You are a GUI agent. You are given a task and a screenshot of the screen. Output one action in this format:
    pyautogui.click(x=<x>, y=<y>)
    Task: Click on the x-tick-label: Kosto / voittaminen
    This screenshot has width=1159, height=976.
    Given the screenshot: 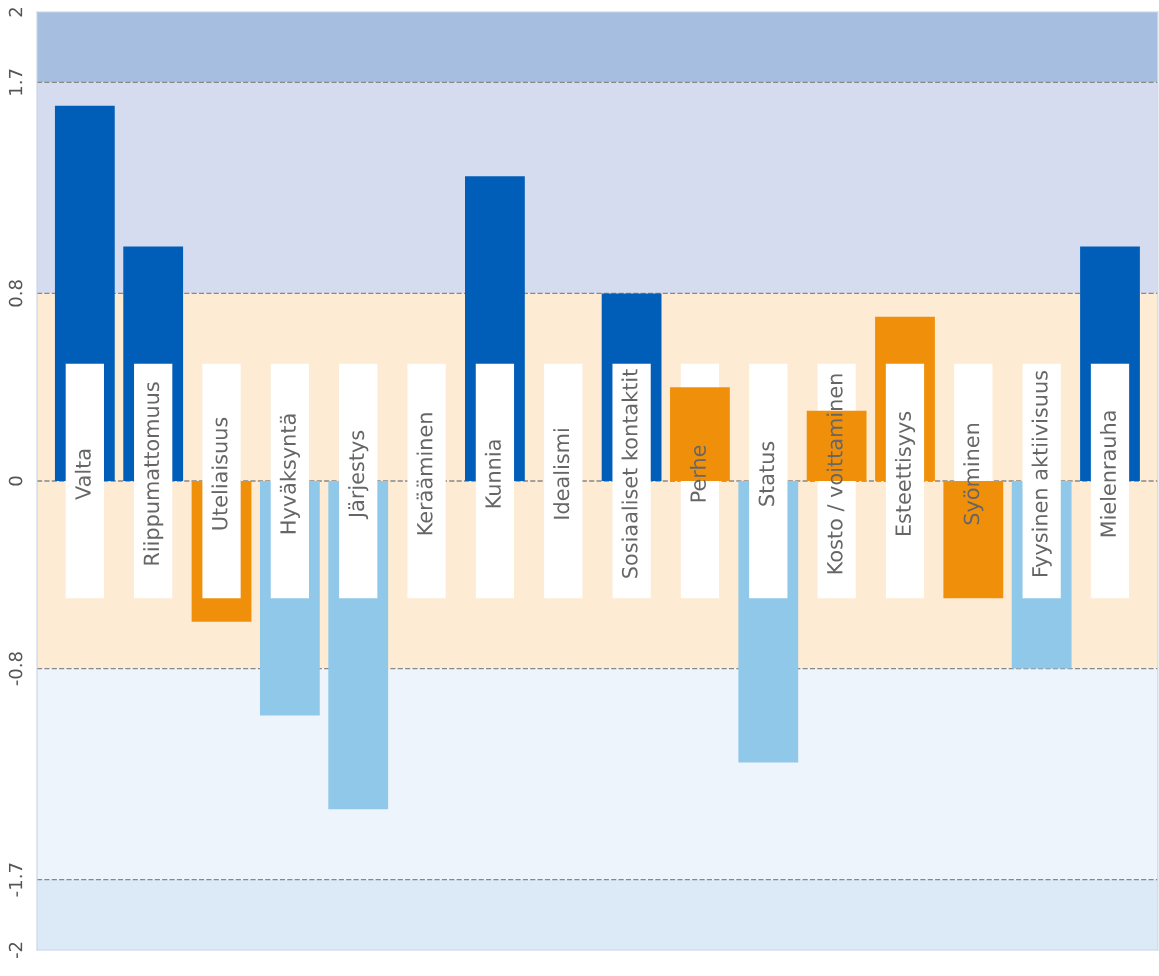 What is the action you would take?
    pyautogui.click(x=835, y=474)
    